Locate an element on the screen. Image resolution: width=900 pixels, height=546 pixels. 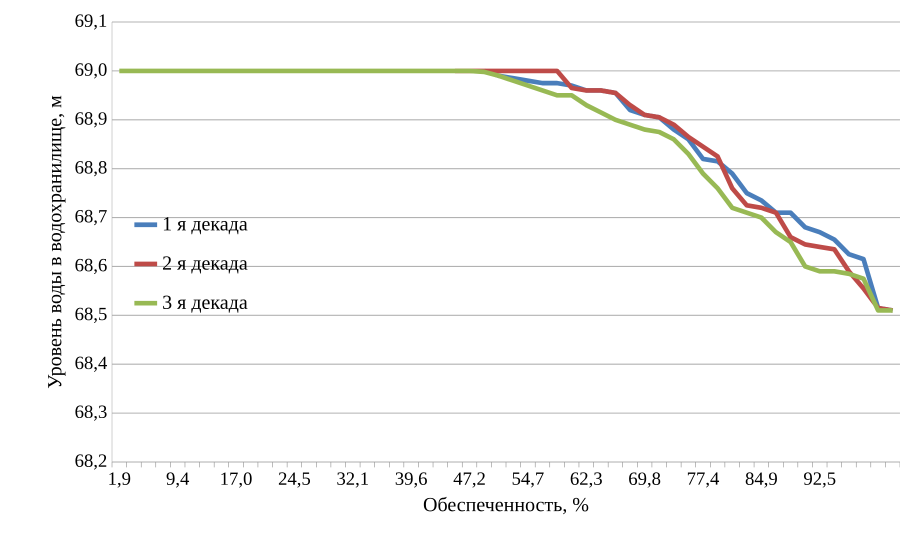
y-tick-label: 68,9 is located at coordinates (91, 120).